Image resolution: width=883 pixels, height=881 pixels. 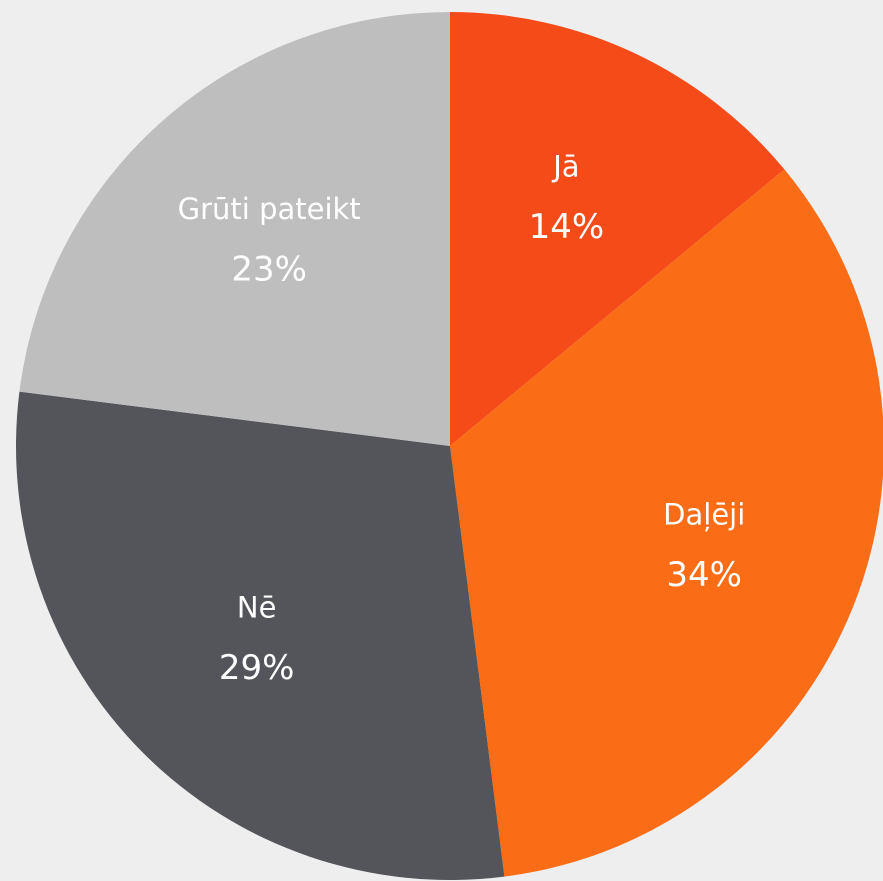 I want to click on slice-label: Grūti pateikt, so click(x=269, y=209).